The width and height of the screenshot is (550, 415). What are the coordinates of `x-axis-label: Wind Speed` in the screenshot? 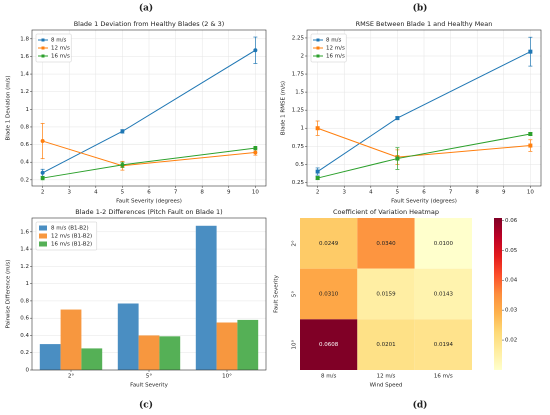 It's located at (386, 386).